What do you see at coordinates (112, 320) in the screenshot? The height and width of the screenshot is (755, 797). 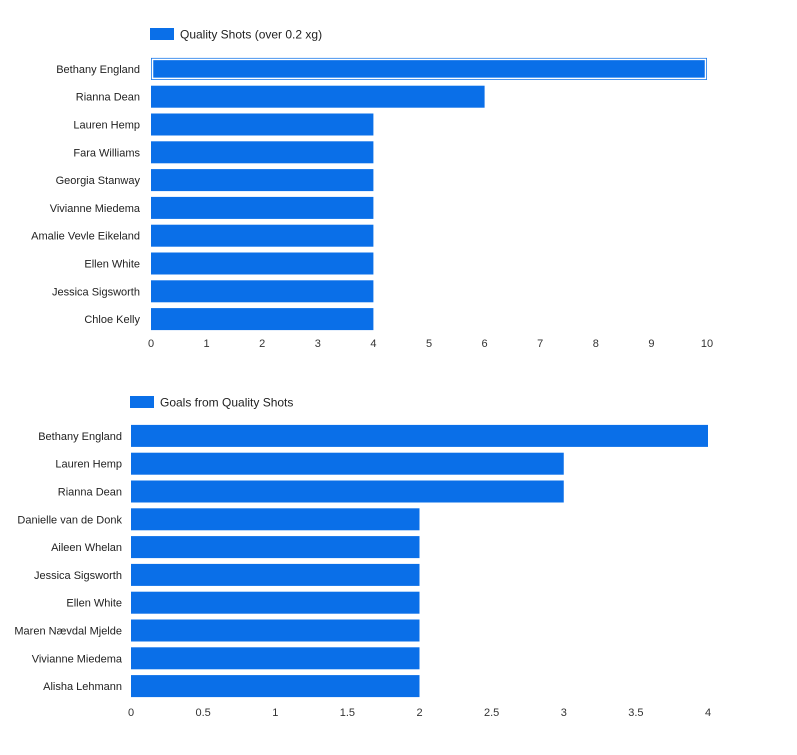 I see `category-label-chloe-kelly: Chloe Kelly` at bounding box center [112, 320].